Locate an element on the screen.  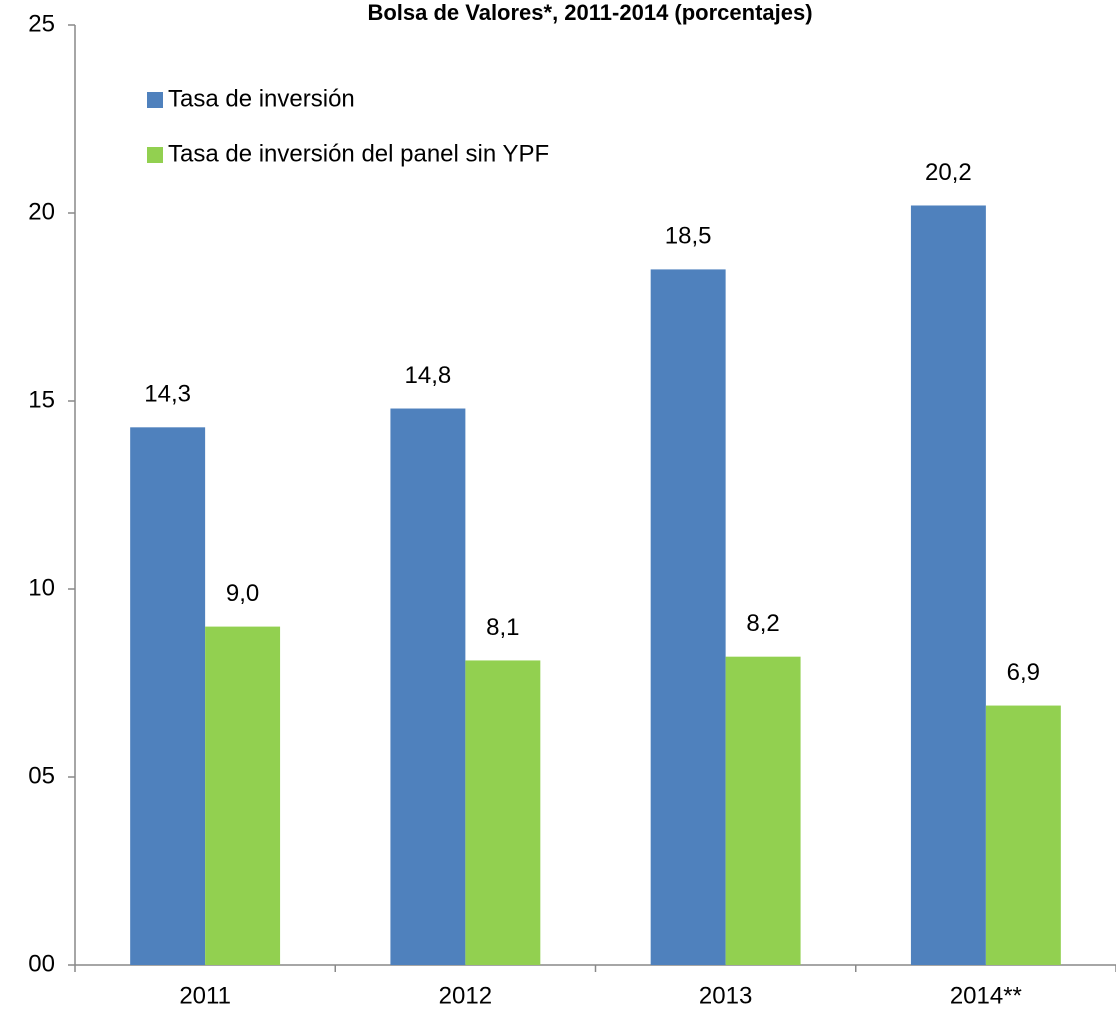
y-tick-label: 15 is located at coordinates (41, 399).